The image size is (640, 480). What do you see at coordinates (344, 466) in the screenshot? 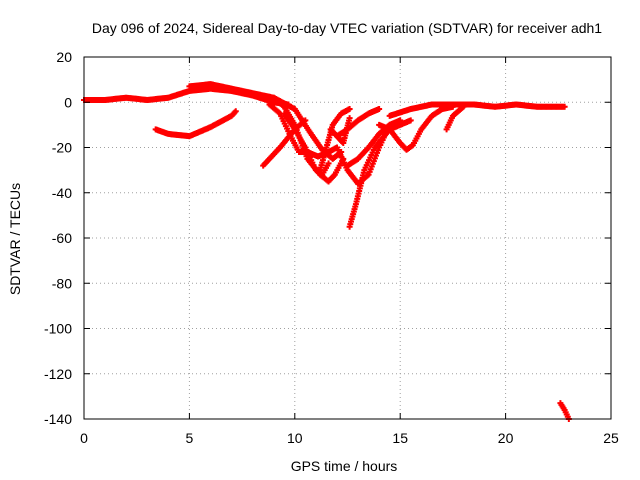
I see `x-axis-label: GPS time / hours` at bounding box center [344, 466].